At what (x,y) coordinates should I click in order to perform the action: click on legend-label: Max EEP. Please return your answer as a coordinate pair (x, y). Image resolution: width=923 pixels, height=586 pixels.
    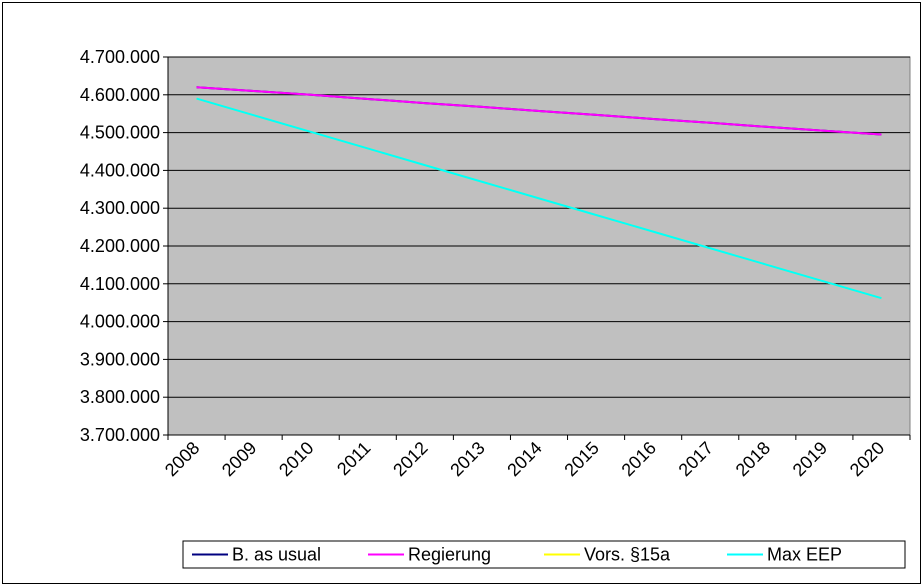
    Looking at the image, I should click on (804, 555).